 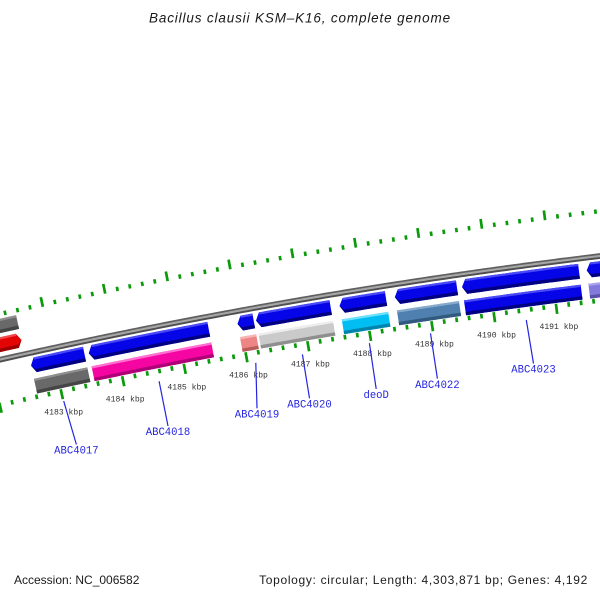 What do you see at coordinates (248, 376) in the screenshot?
I see `svg-text: 4186 kbp` at bounding box center [248, 376].